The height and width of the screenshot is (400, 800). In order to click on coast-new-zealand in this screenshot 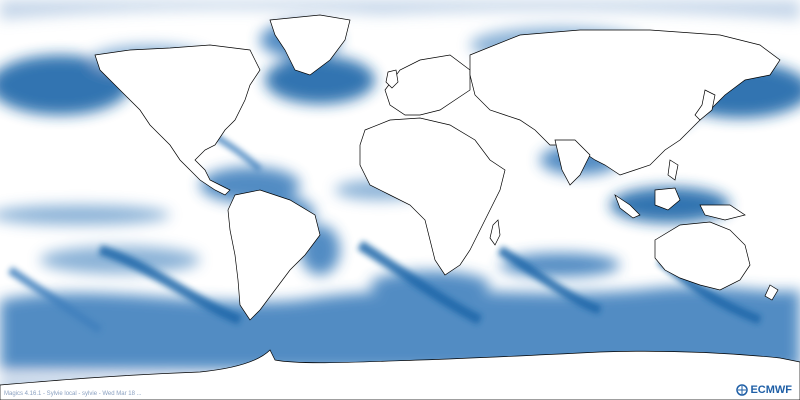, I will do `click(771, 292)`.